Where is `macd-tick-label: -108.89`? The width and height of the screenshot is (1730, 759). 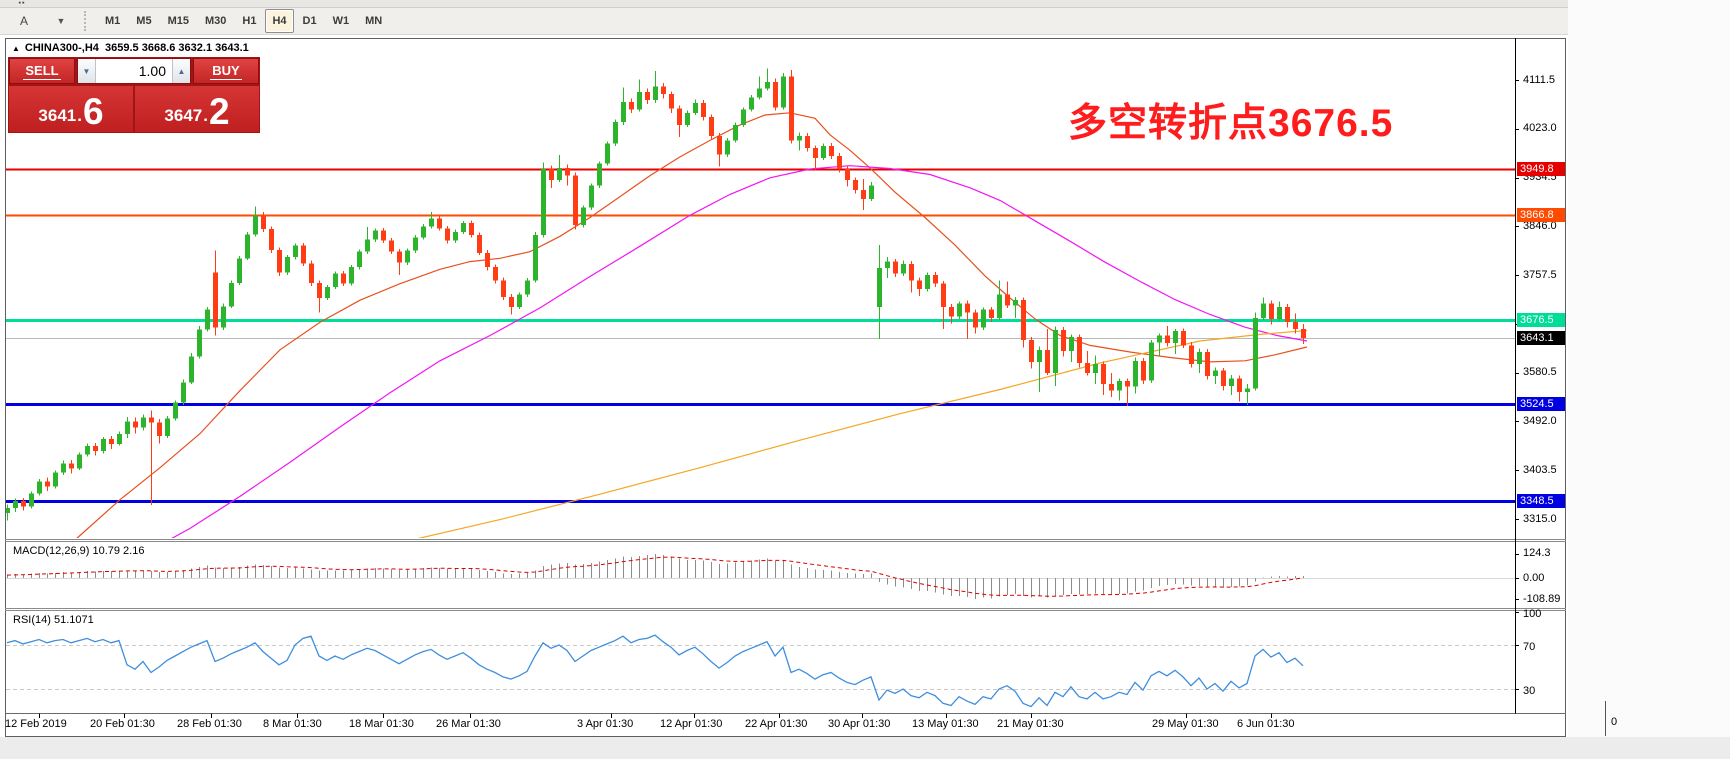
macd-tick-label: -108.89 is located at coordinates (1542, 598).